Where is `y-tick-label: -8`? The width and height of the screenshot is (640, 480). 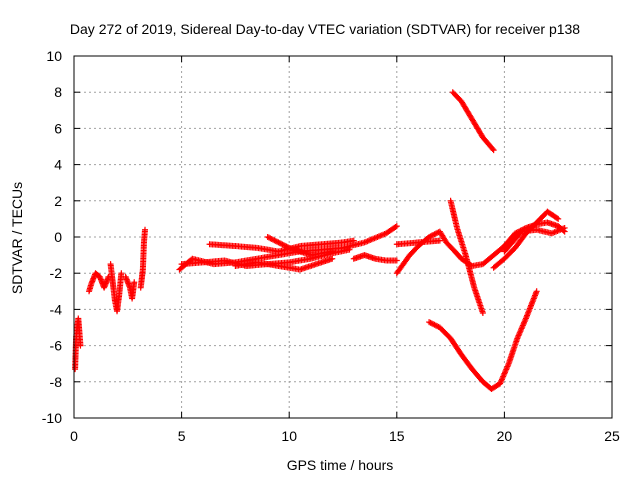
y-tick-label: -8 is located at coordinates (56, 382).